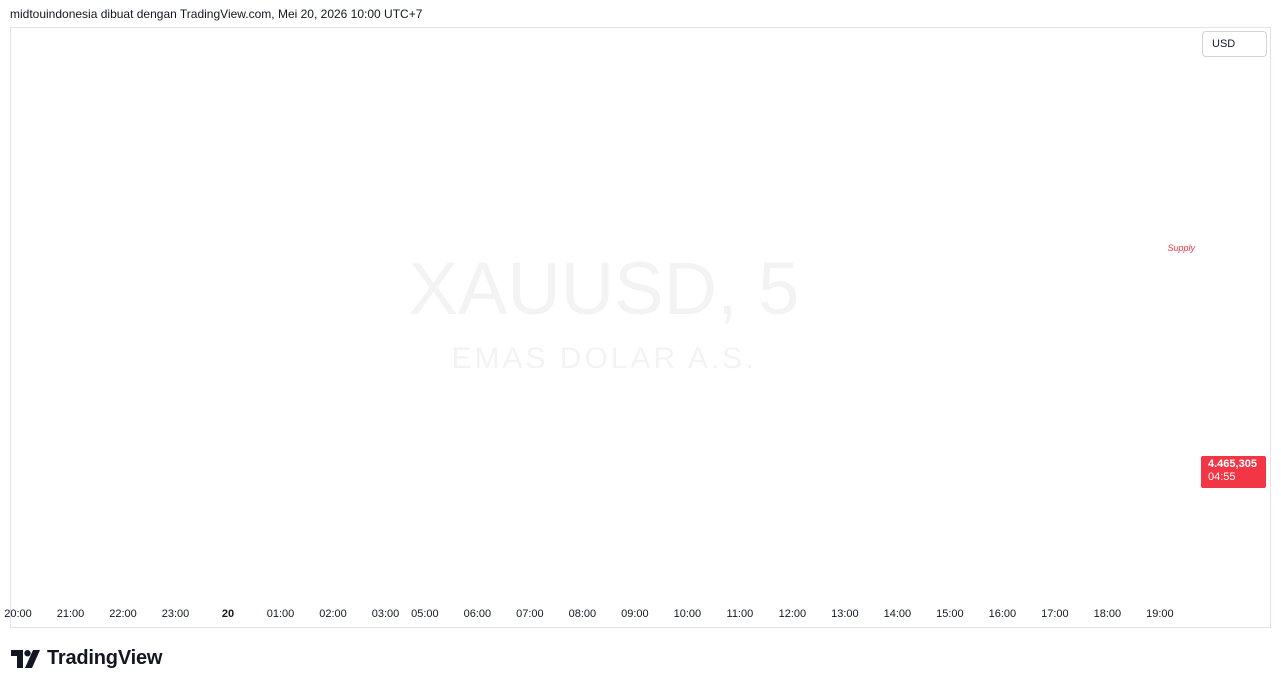 This screenshot has height=688, width=1281. I want to click on watermark-subtitle: EMAS DOLAR A.S., so click(603, 358).